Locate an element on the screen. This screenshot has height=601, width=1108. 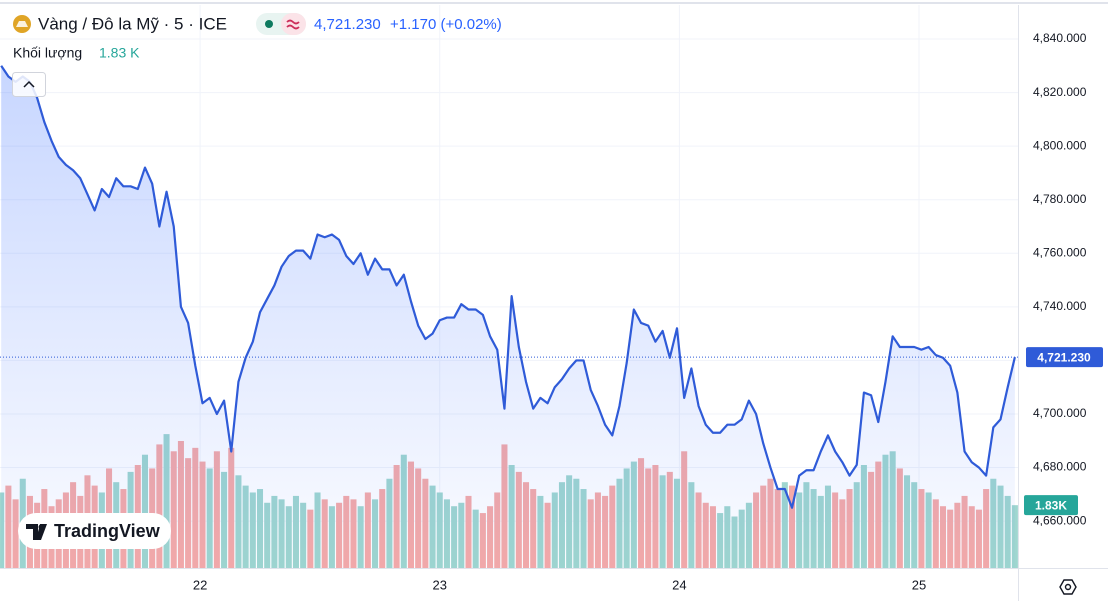
logo-badge is located at coordinates (94, 531).